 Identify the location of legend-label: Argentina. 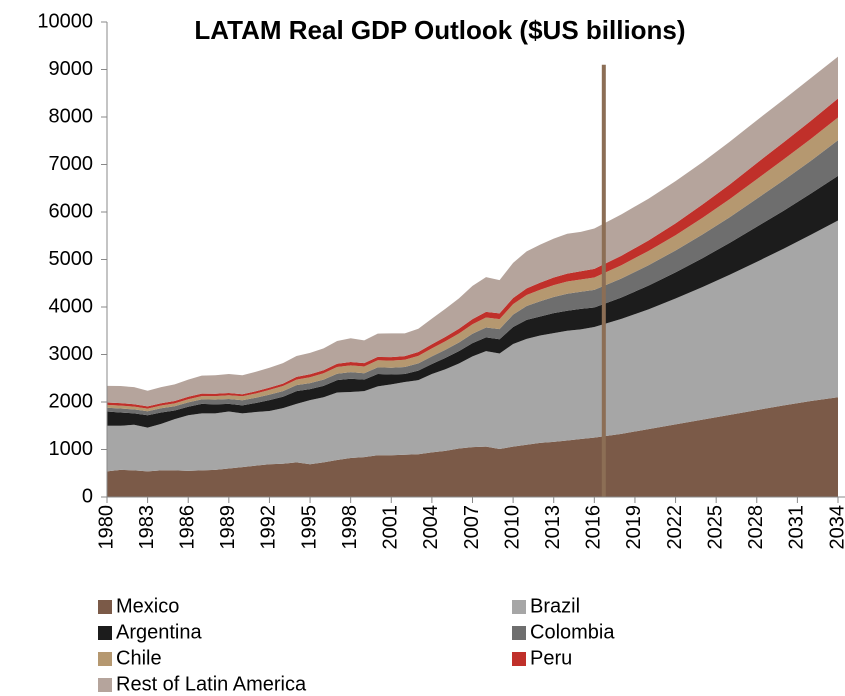
(159, 632).